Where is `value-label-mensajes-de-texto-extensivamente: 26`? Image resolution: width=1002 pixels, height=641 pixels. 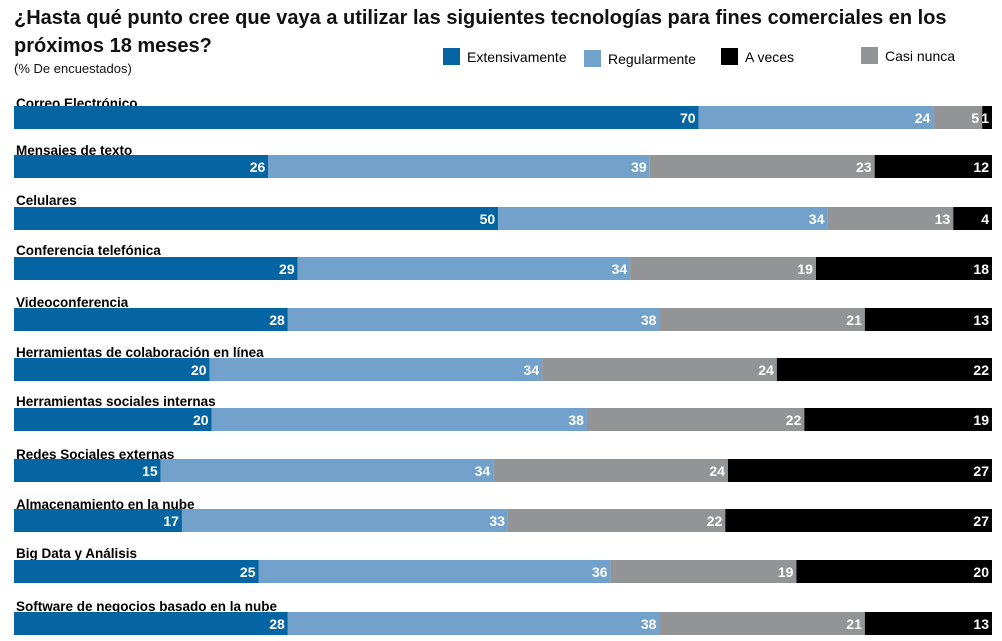
value-label-mensajes-de-texto-extensivamente: 26 is located at coordinates (258, 167).